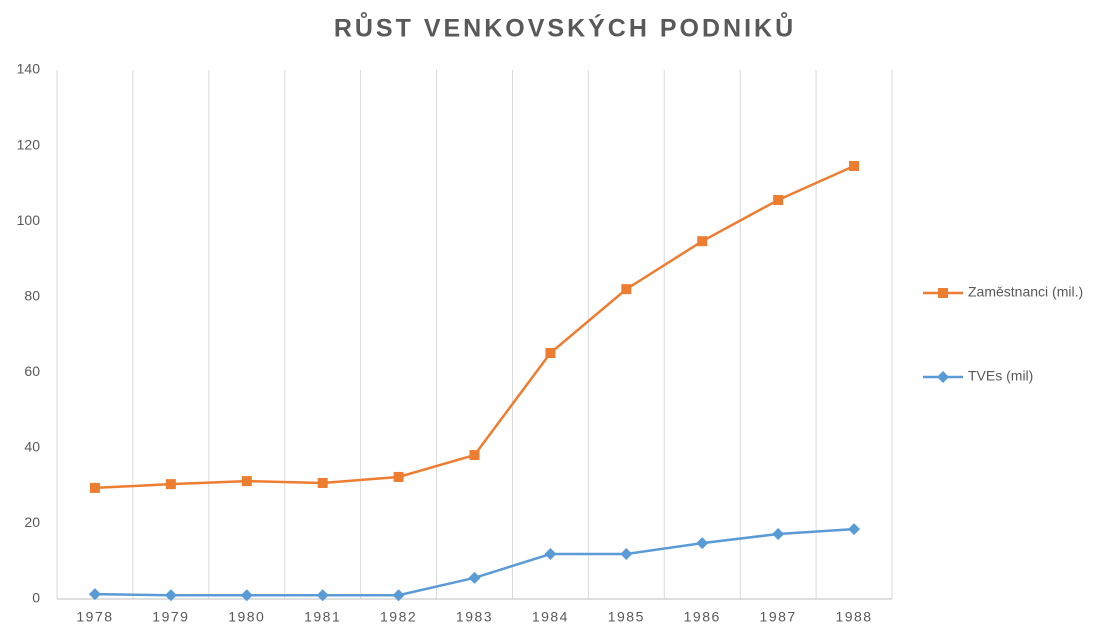  I want to click on legend-label: Zaměstnanci (mil.), so click(1025, 292).